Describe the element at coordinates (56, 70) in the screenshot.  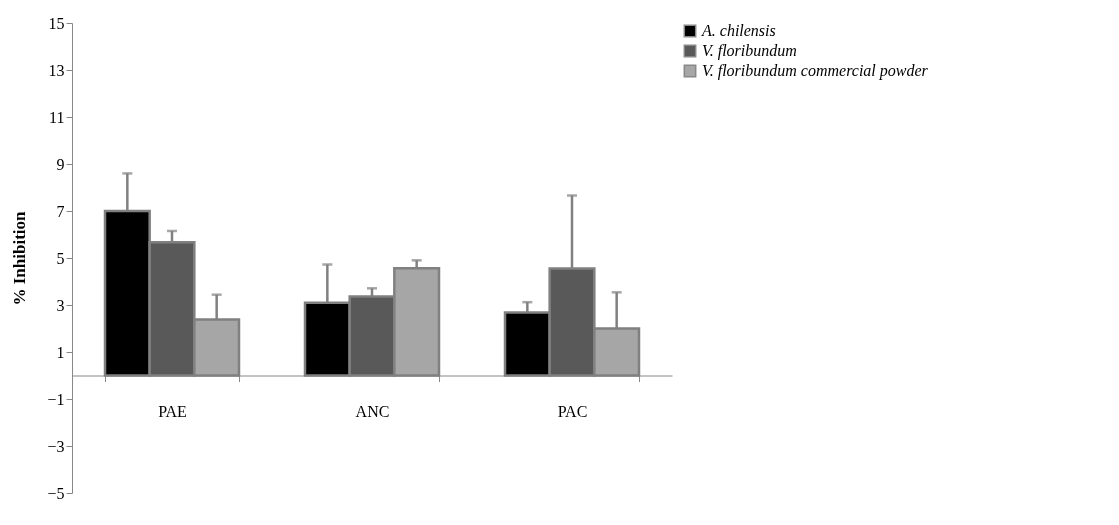
I see `y-tick-label: 13` at that location.